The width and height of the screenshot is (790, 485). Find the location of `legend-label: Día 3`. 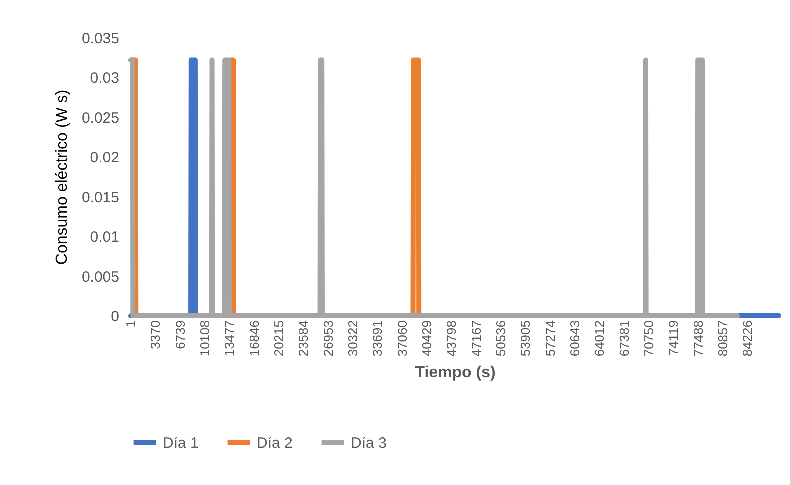

legend-label: Día 3 is located at coordinates (369, 443).